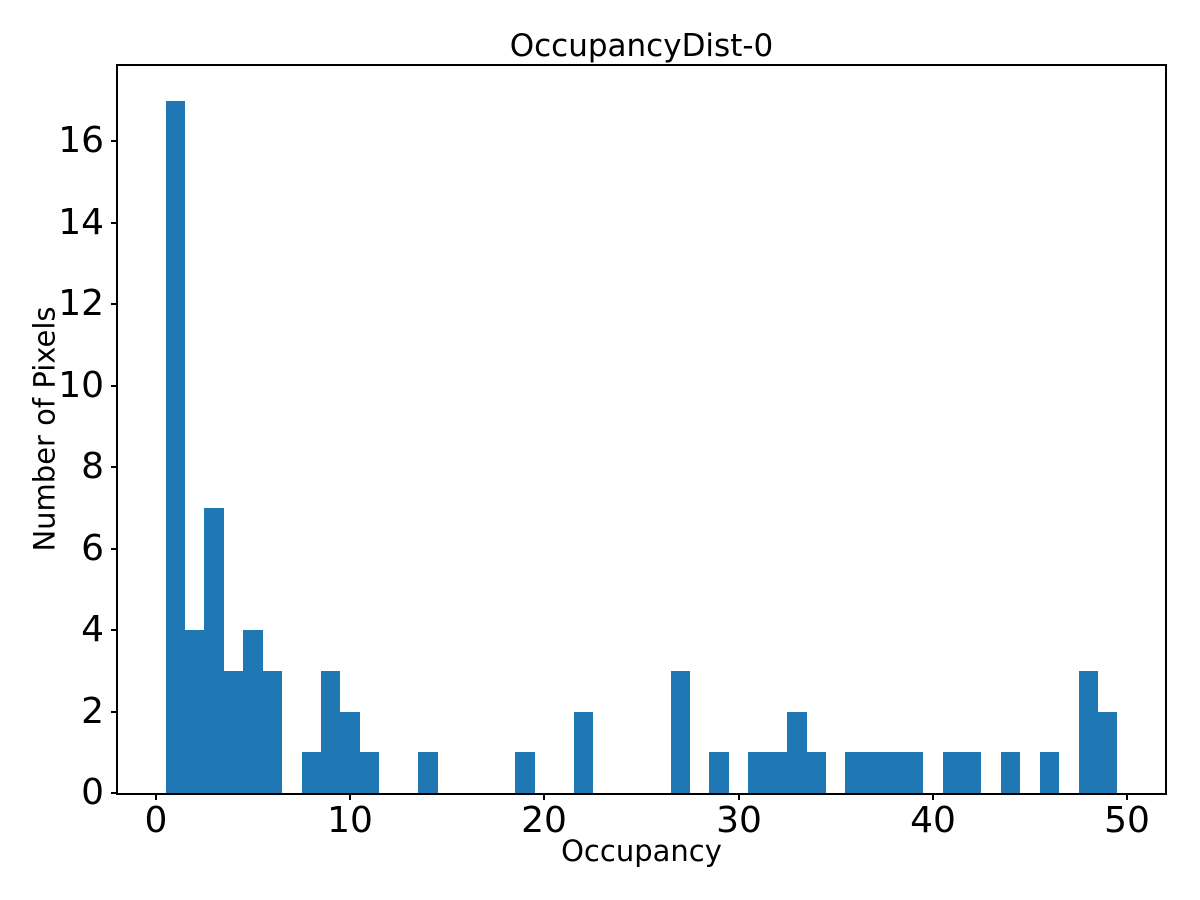  Describe the element at coordinates (44, 429) in the screenshot. I see `y-axis-label-text: Number of Pixels` at that location.